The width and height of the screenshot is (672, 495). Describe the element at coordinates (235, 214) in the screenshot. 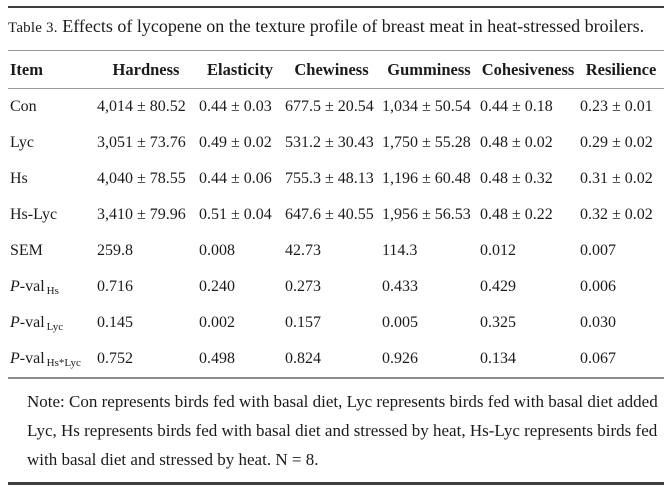

I see `cell-elasticity: 0.51 ± 0.04` at that location.